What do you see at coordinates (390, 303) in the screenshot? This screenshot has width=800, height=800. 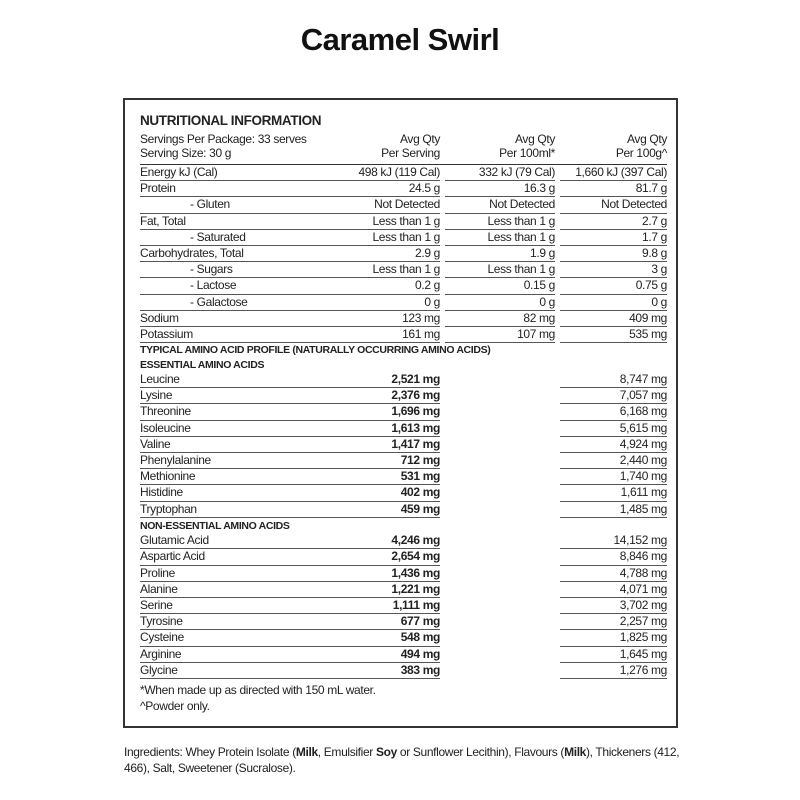 I see `per-serving-value: 0 g` at bounding box center [390, 303].